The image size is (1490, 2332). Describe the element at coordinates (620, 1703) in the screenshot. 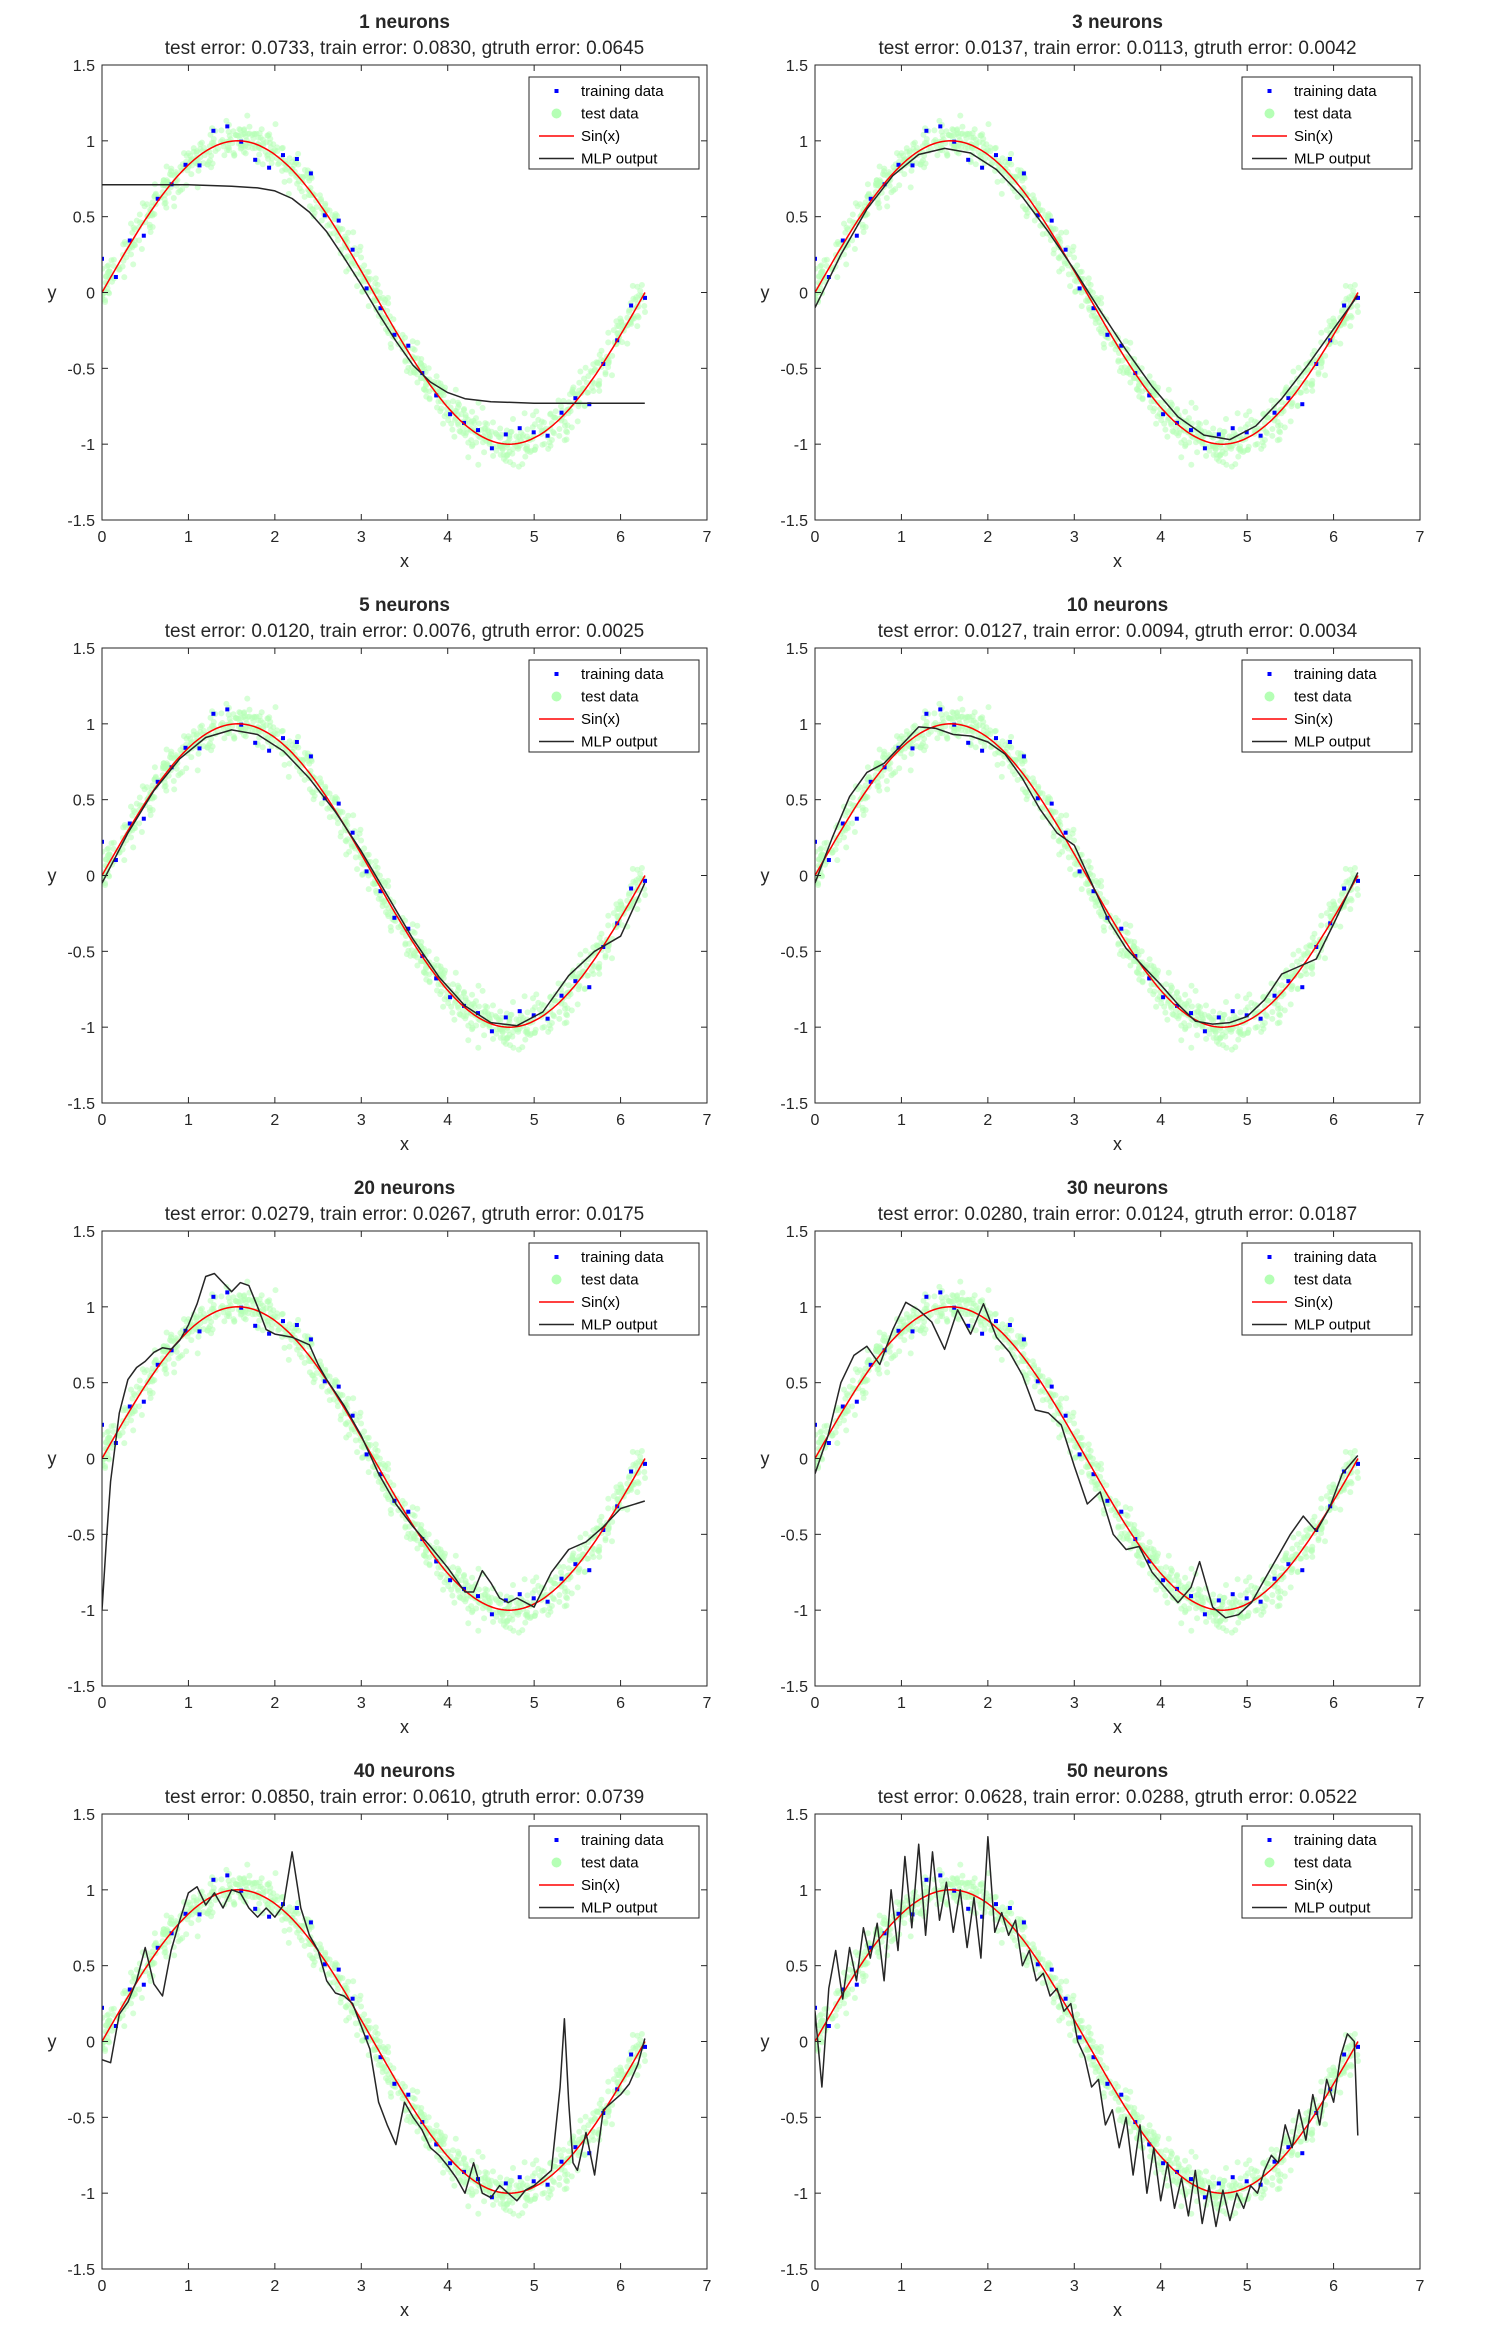

I see `x-tick-label: 6` at that location.